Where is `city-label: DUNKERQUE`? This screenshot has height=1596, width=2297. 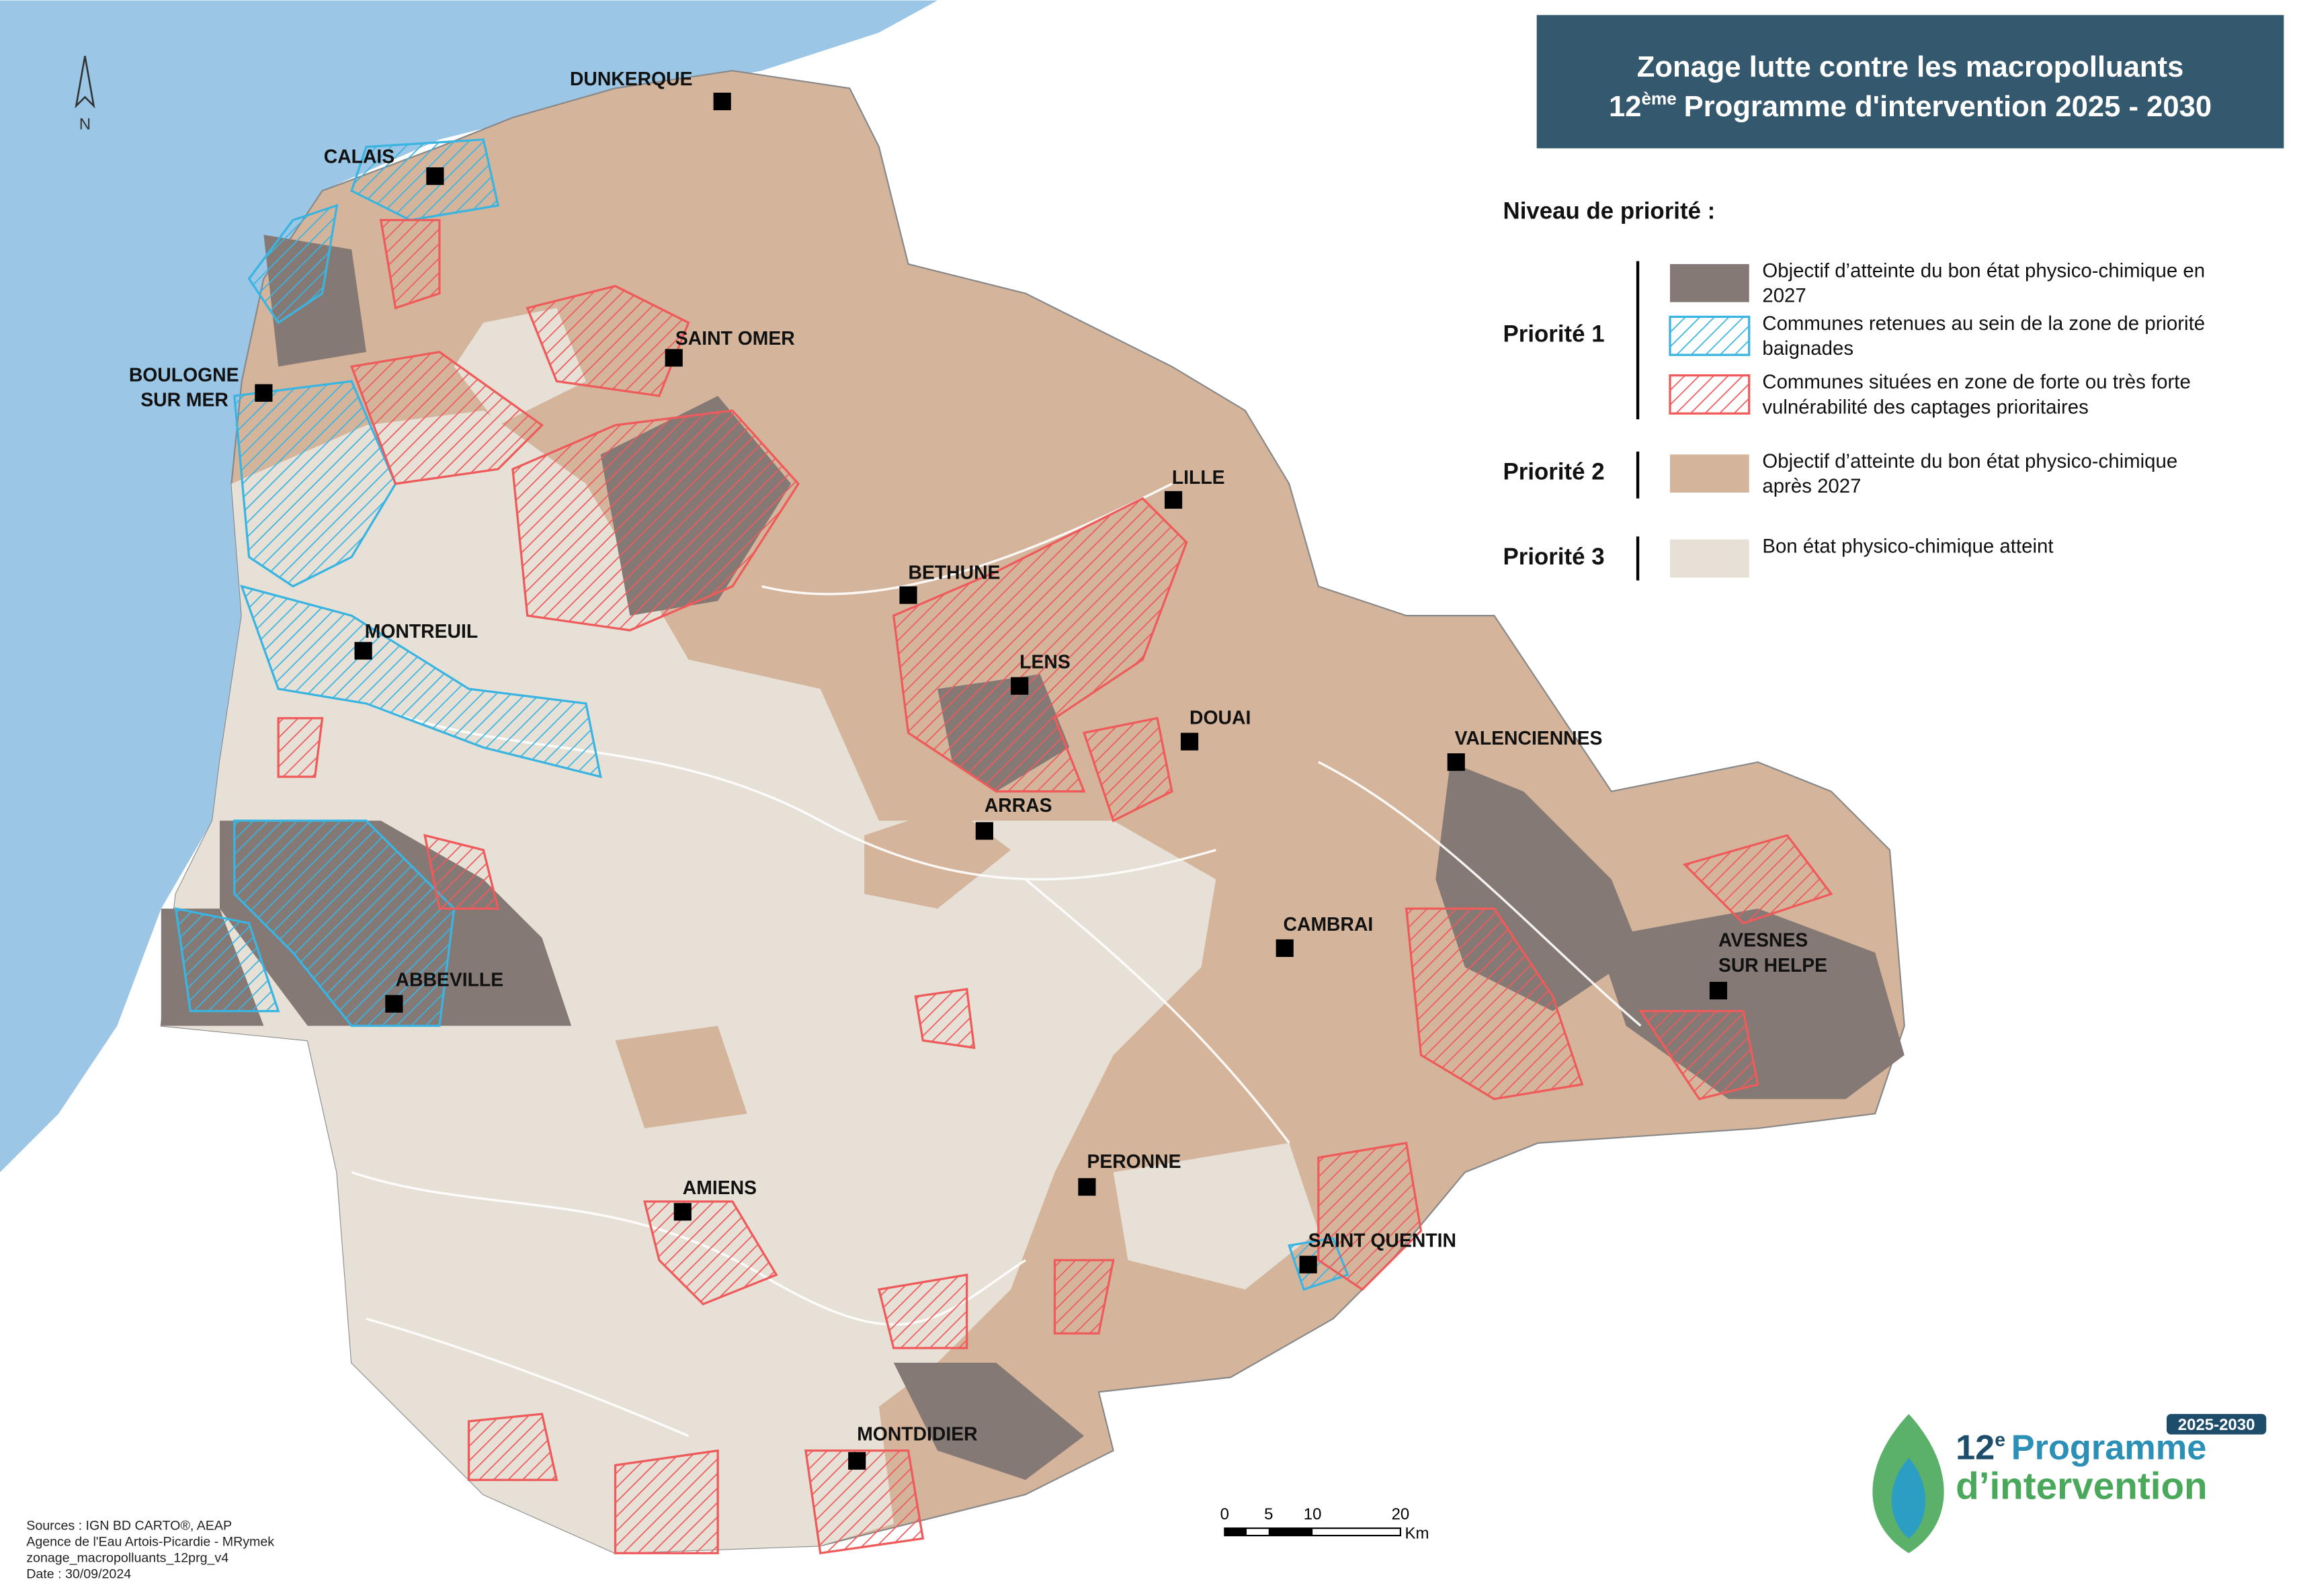 city-label: DUNKERQUE is located at coordinates (631, 79).